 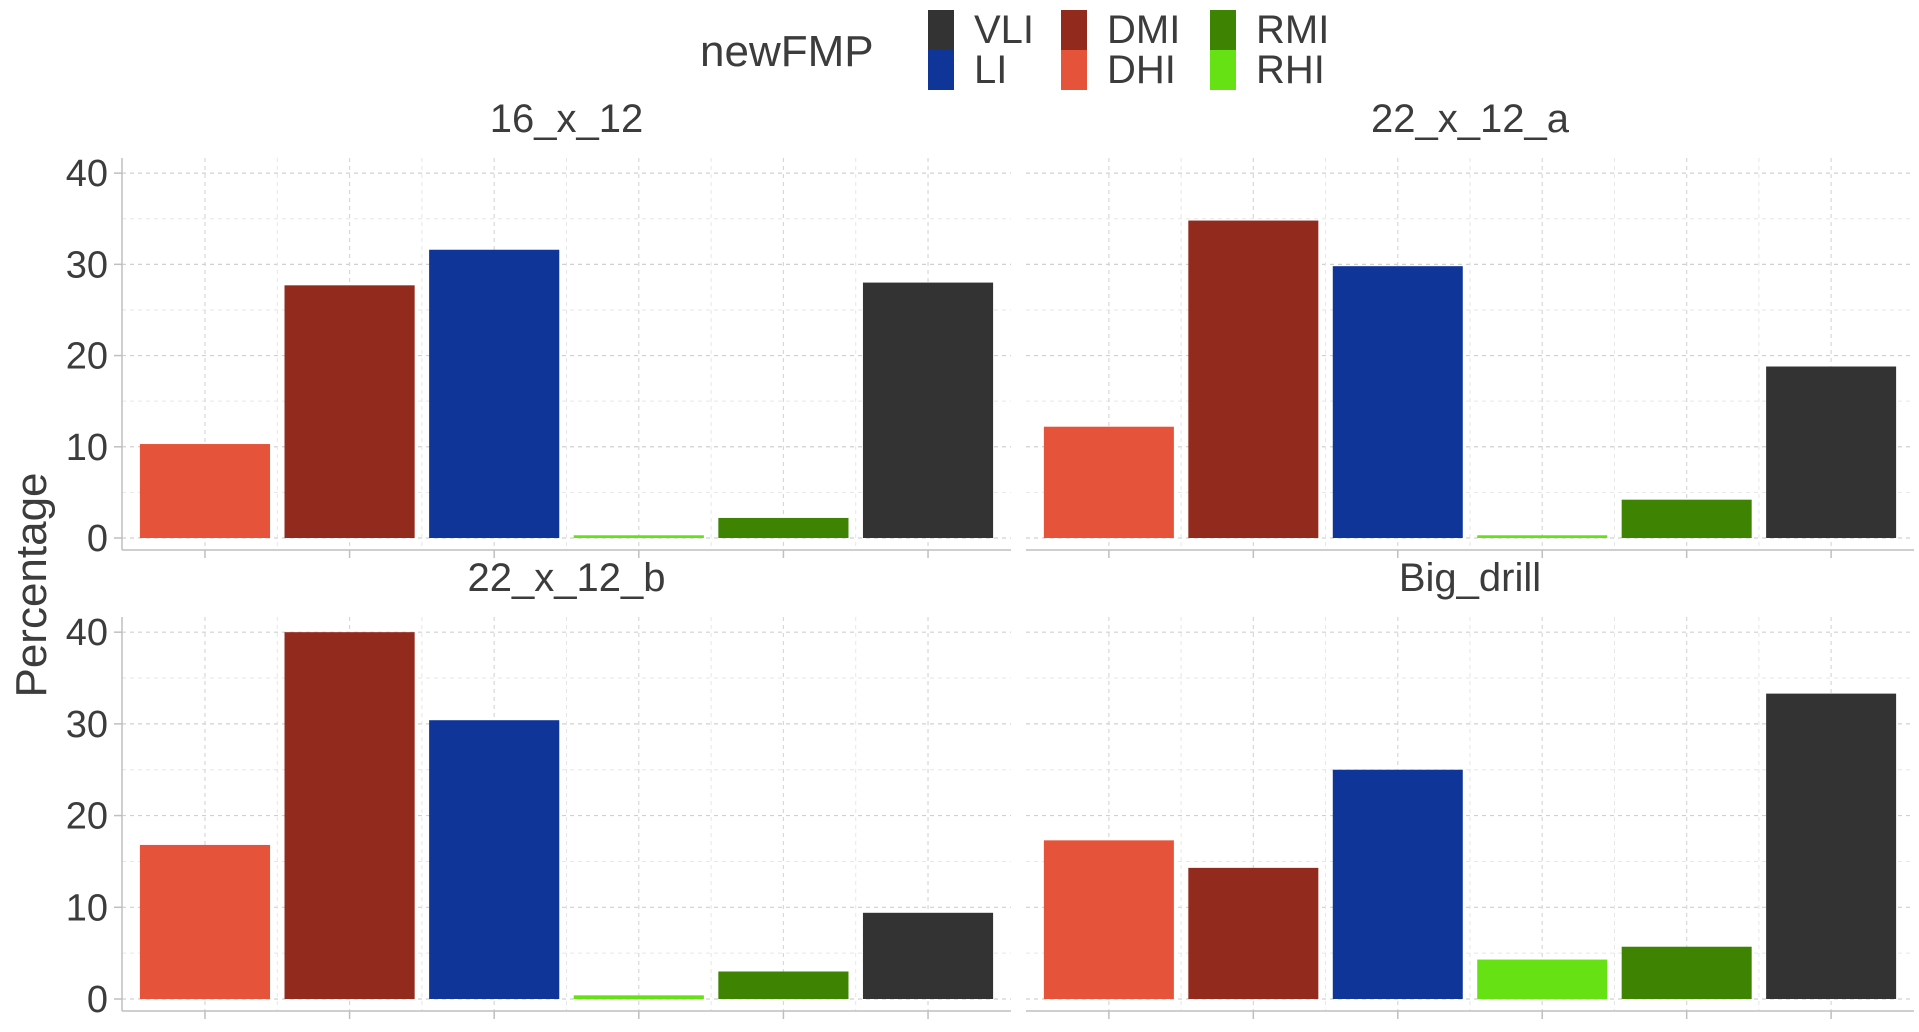 What do you see at coordinates (1004, 30) in the screenshot?
I see `legend-label-vli: VLI` at bounding box center [1004, 30].